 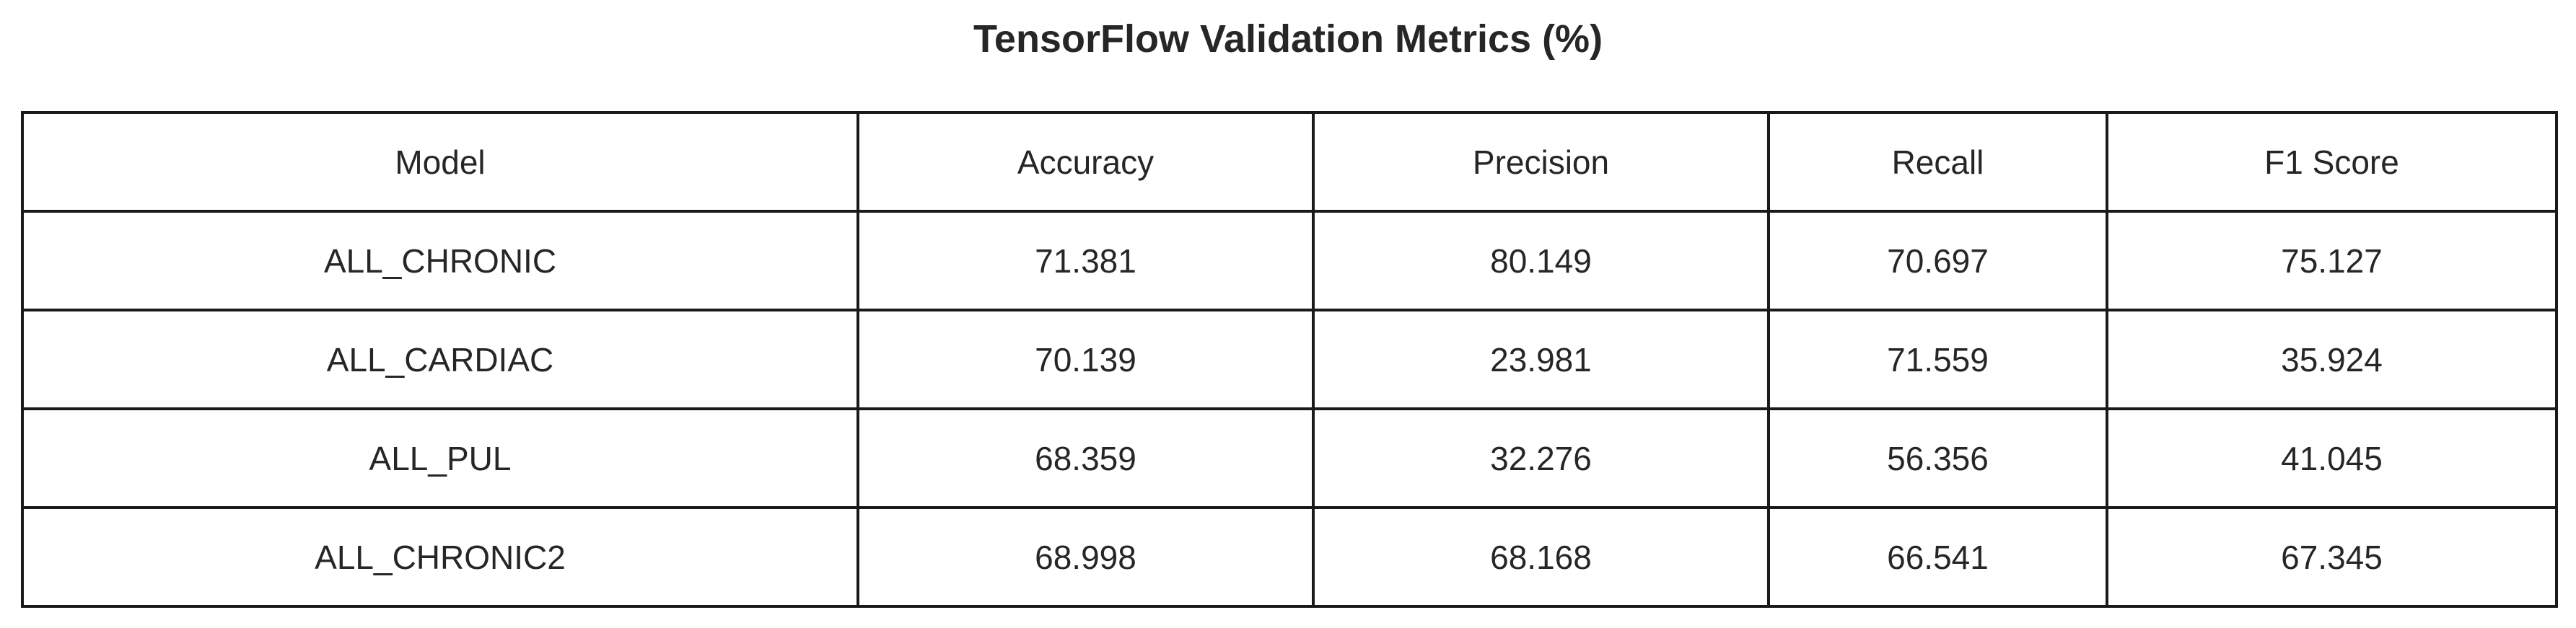 What do you see at coordinates (1938, 162) in the screenshot?
I see `column-header-recall: Recall` at bounding box center [1938, 162].